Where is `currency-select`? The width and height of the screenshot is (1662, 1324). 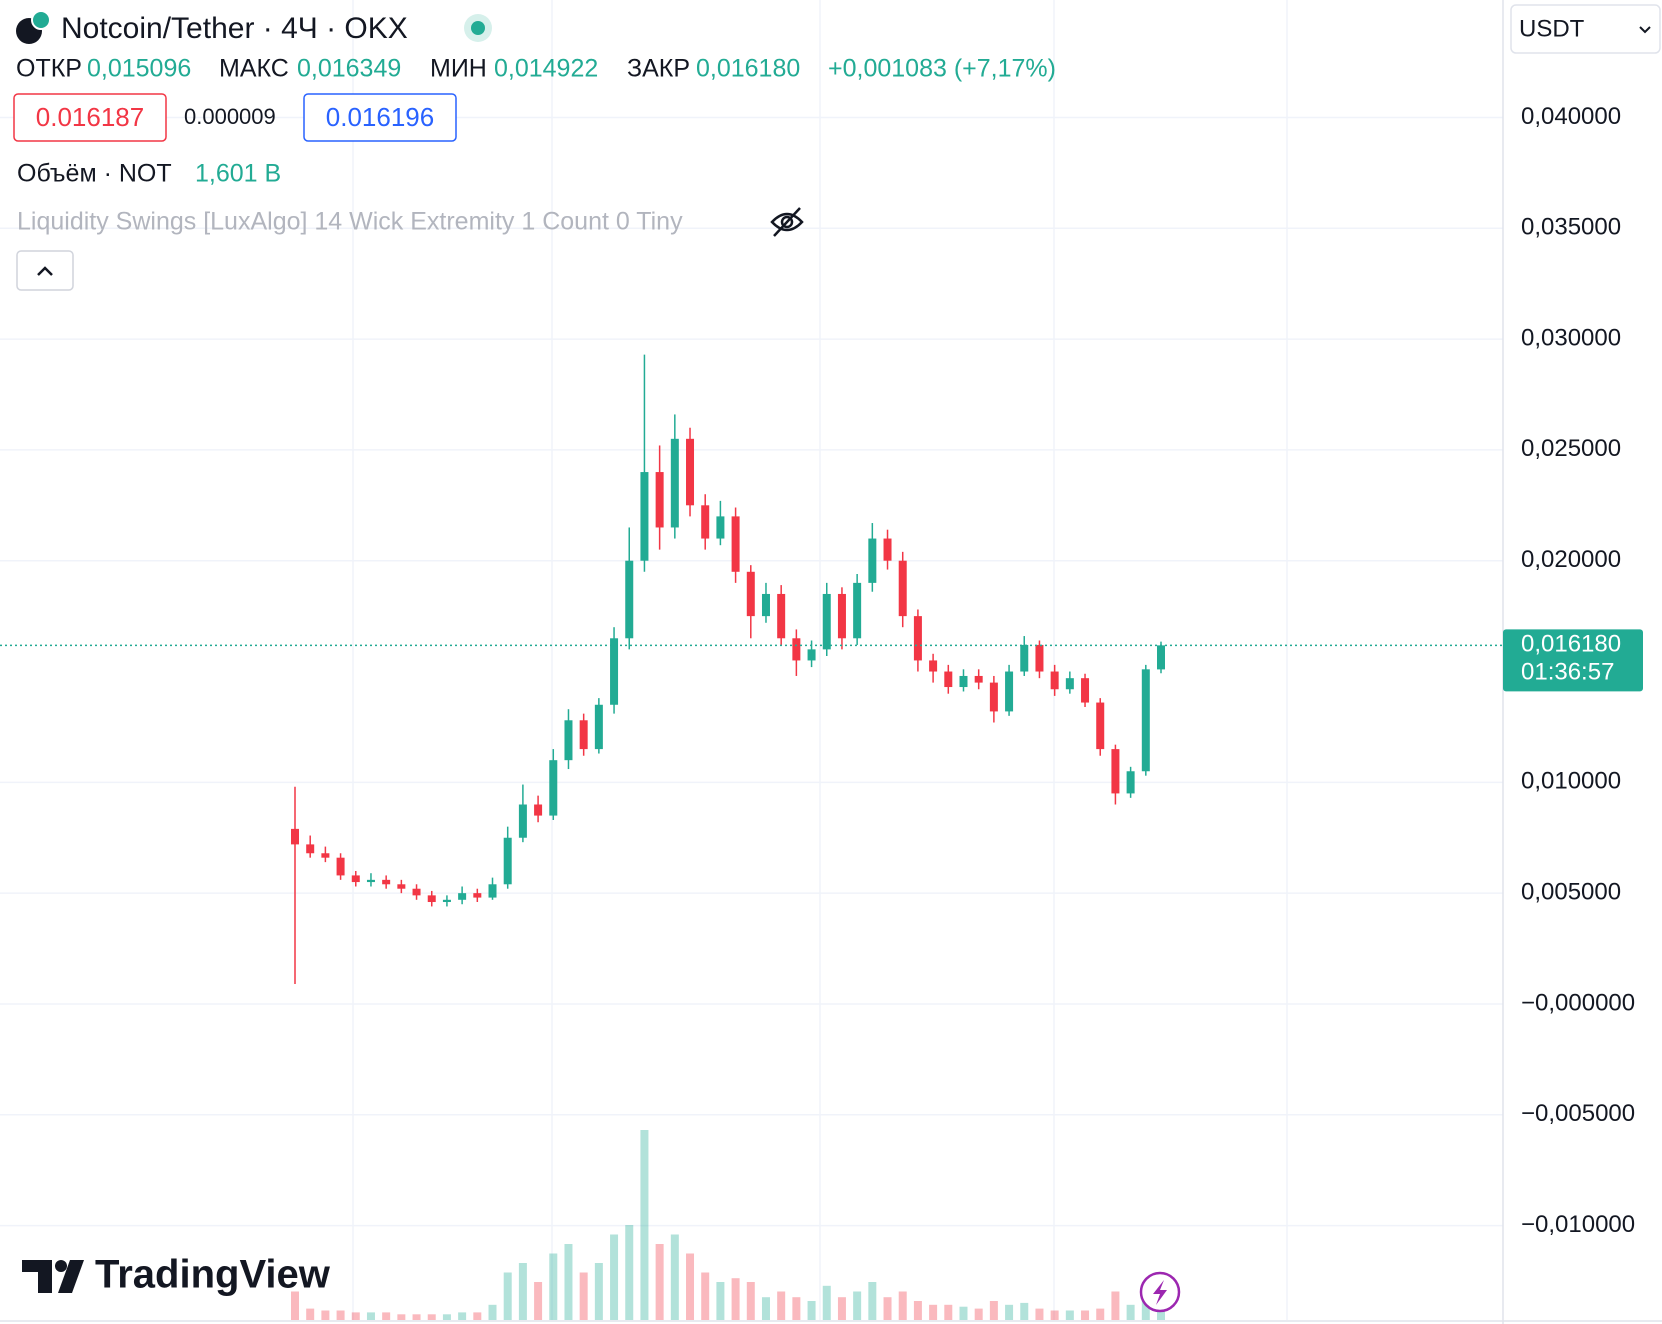 currency-select is located at coordinates (1585, 29).